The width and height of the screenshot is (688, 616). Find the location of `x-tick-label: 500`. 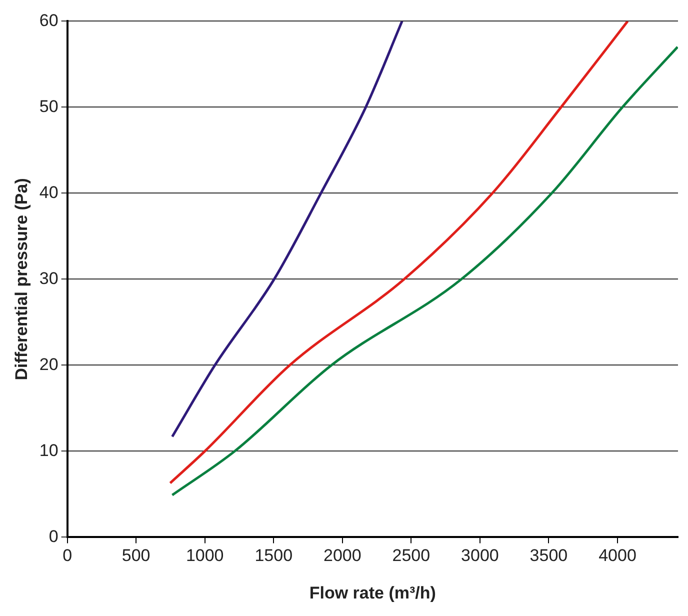

x-tick-label: 500 is located at coordinates (136, 556).